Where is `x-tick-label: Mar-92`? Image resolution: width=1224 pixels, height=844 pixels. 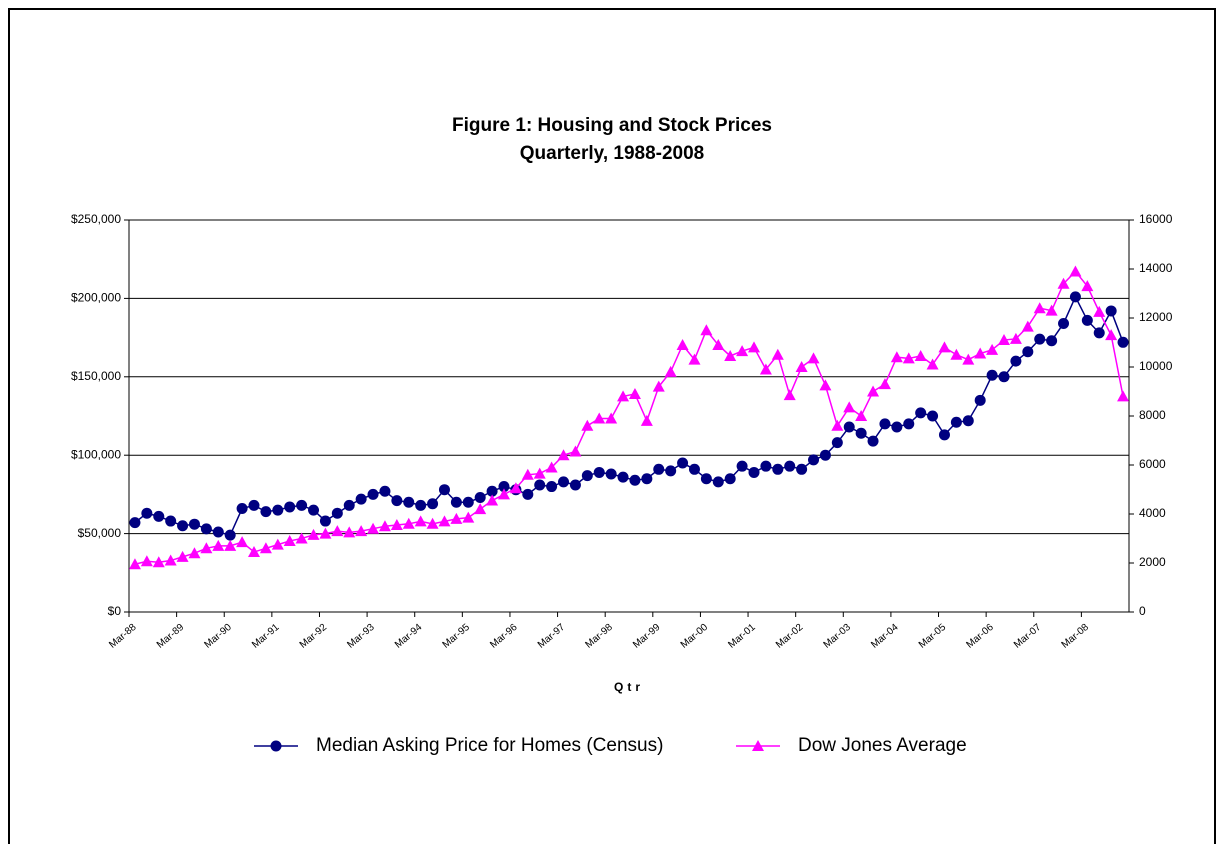
x-tick-label: Mar-92 is located at coordinates (314, 636).